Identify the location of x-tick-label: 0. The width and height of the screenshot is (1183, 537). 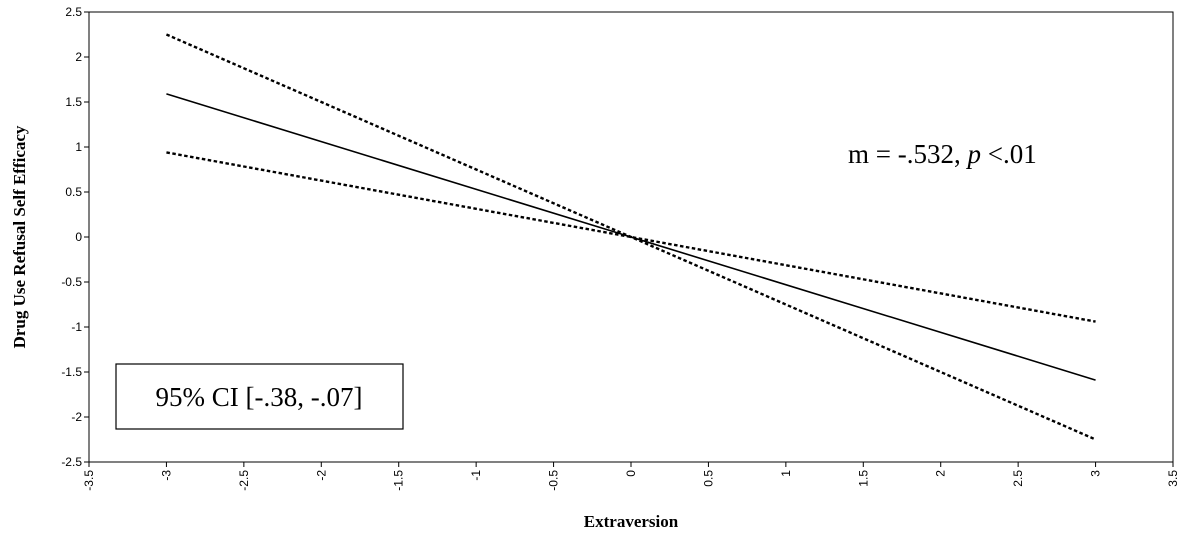
(631, 473).